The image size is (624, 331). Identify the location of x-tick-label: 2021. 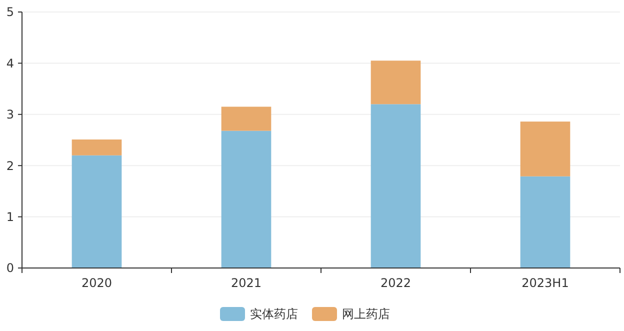
(246, 283).